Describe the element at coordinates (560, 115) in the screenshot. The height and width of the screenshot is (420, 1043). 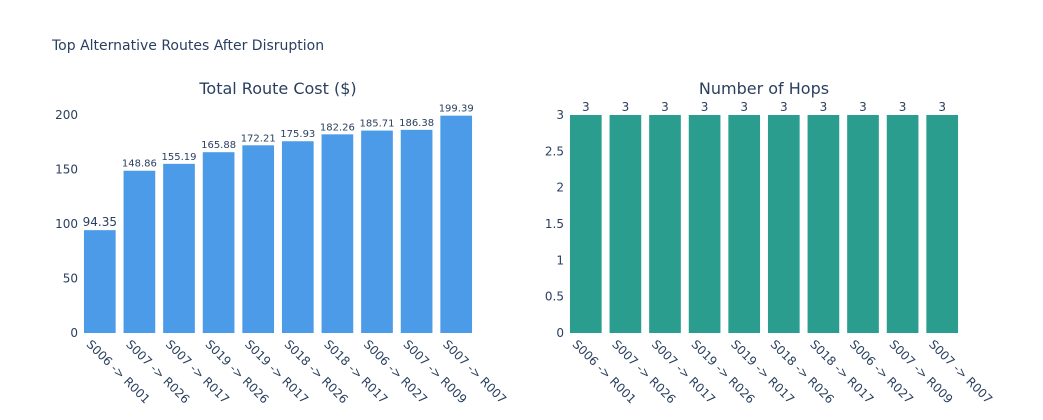
I see `y-tick-label: 3` at that location.